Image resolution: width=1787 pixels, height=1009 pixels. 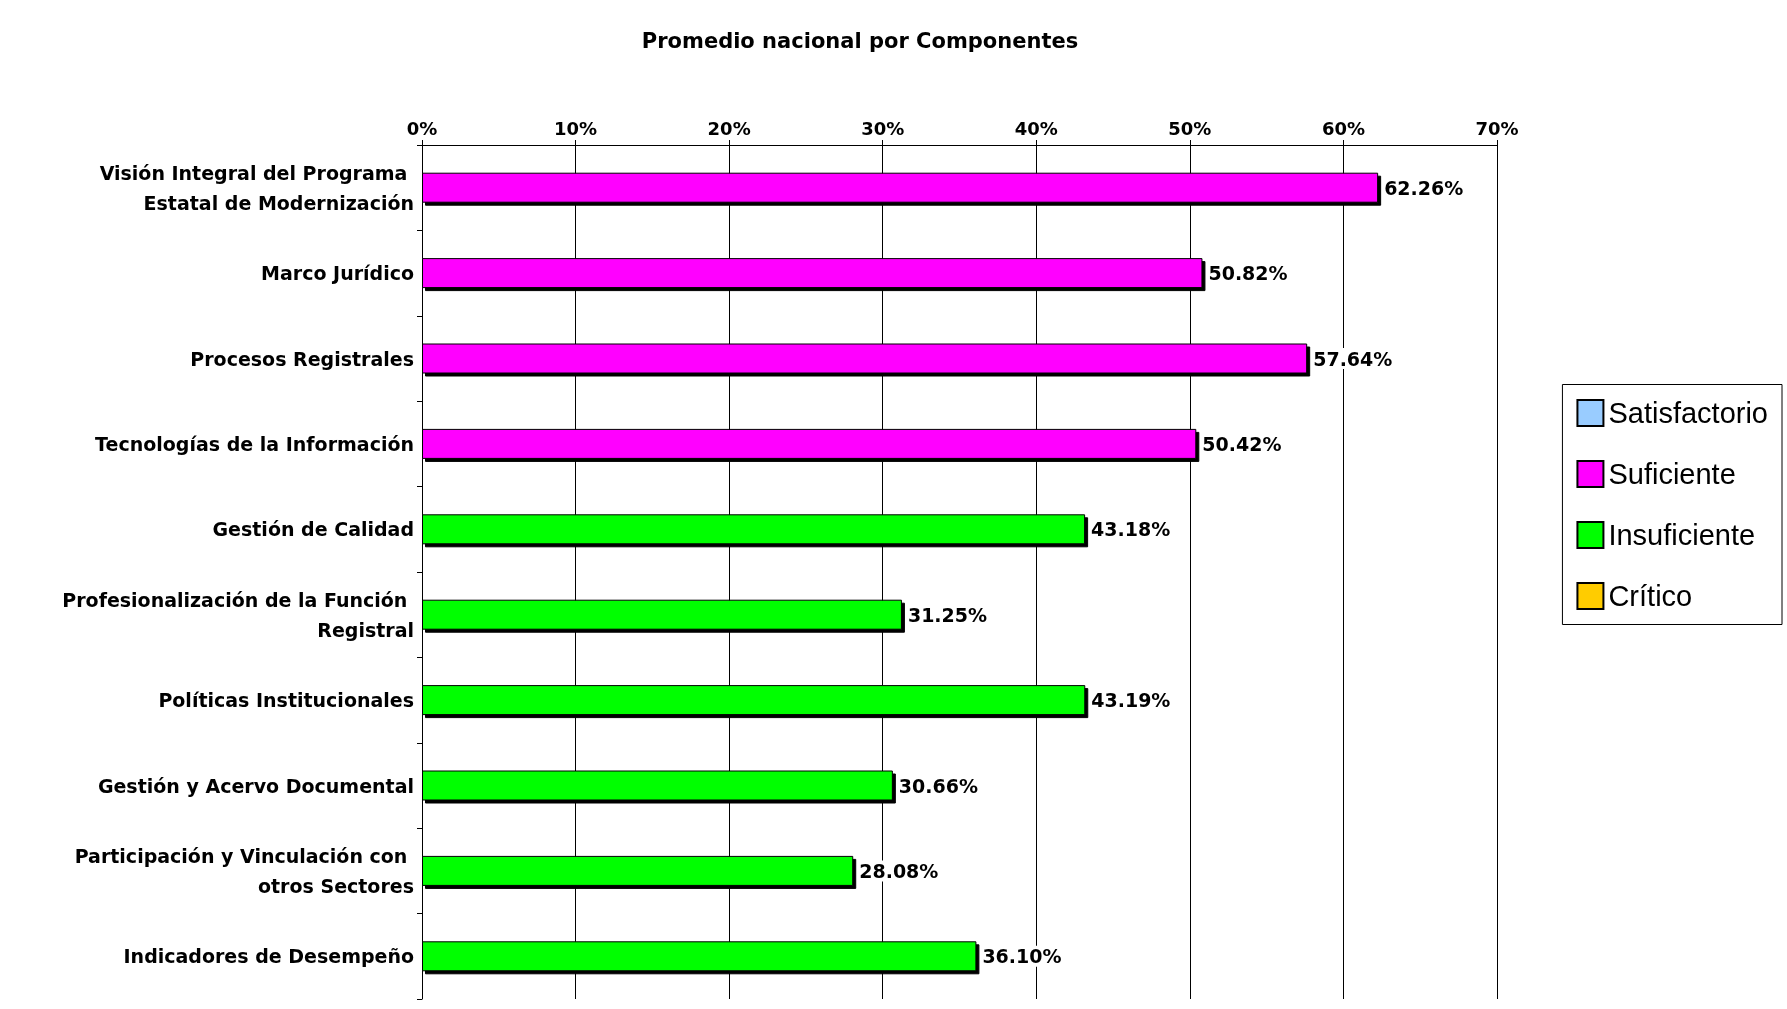 What do you see at coordinates (729, 128) in the screenshot?
I see `x-tick-label: 20%` at bounding box center [729, 128].